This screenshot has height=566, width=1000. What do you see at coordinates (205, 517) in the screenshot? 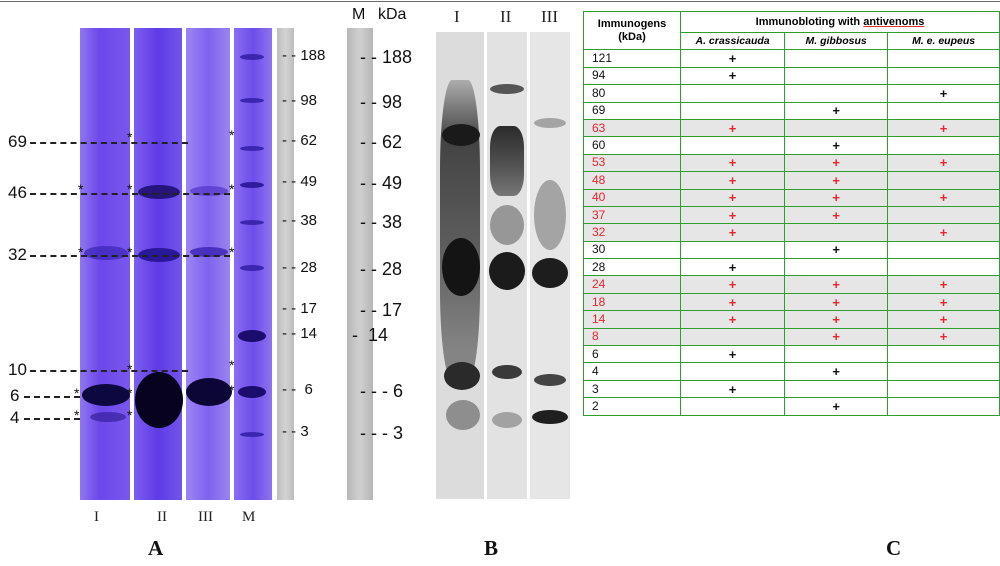
I see `lane-label-iii: III` at bounding box center [205, 517].